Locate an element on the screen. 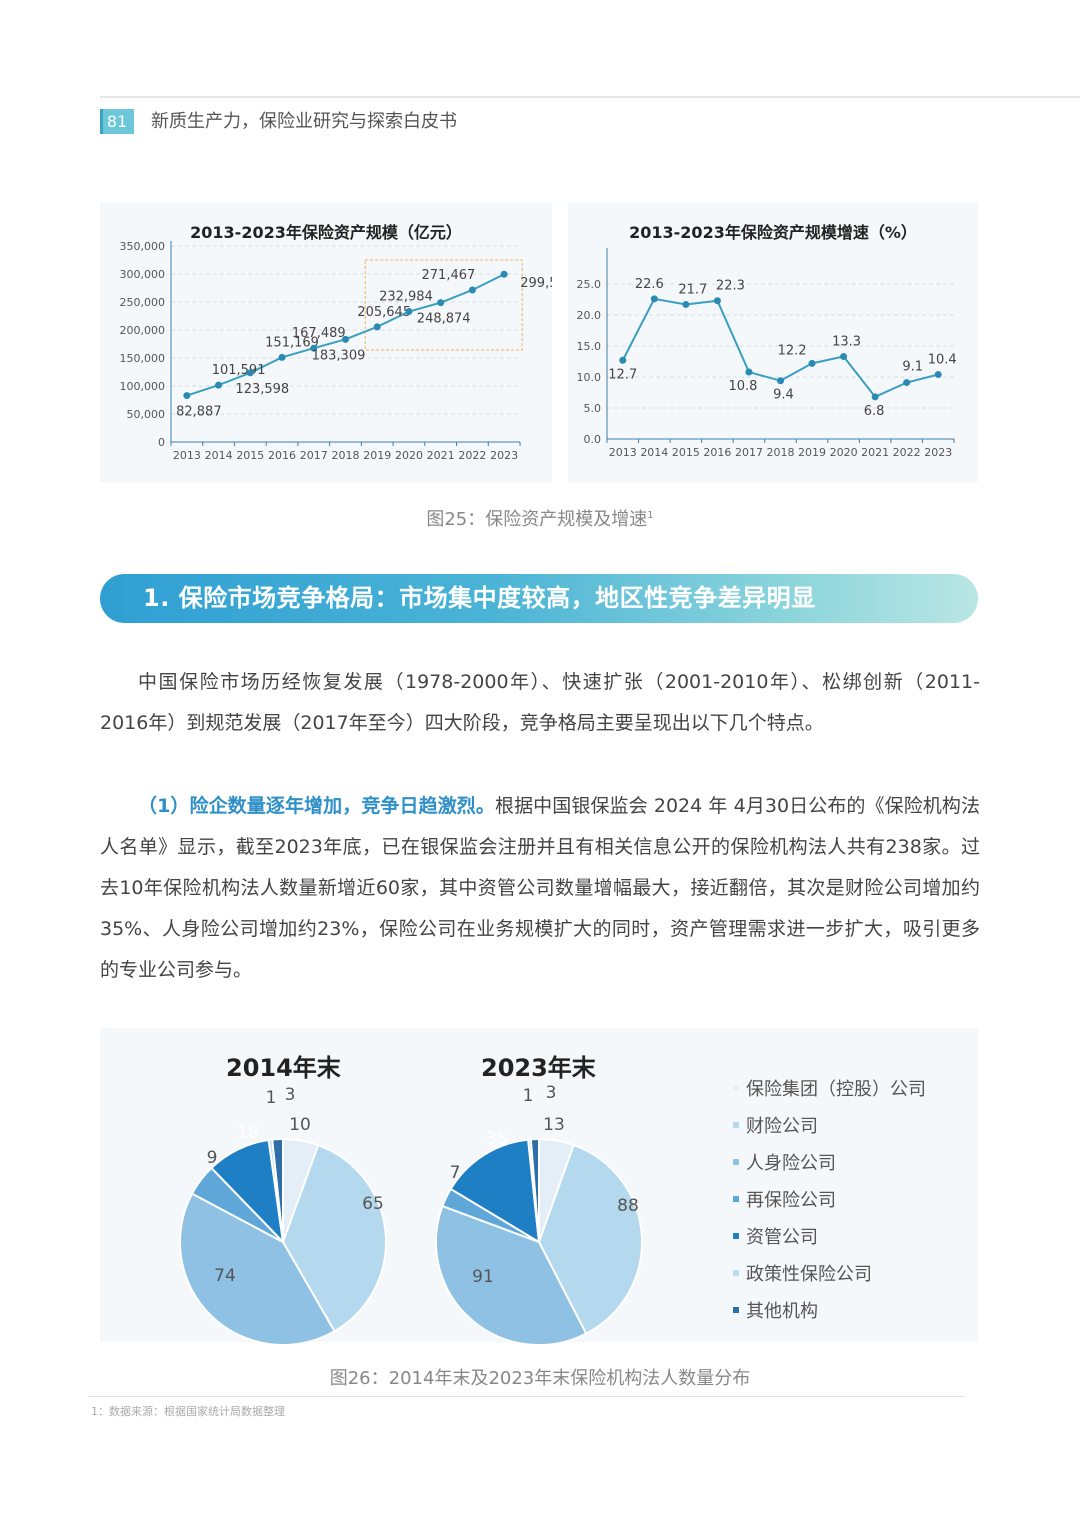  y-tick-label: 0 is located at coordinates (161, 442).